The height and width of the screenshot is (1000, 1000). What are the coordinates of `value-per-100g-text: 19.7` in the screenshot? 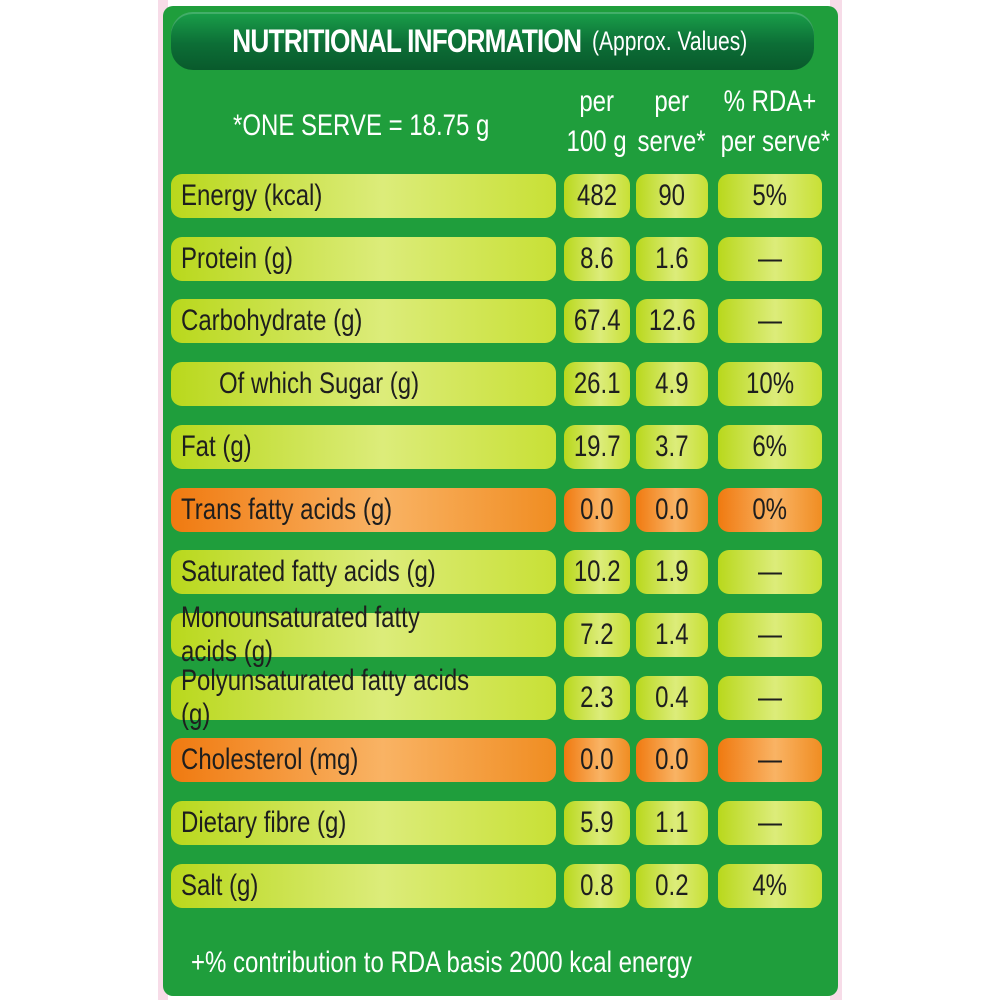 It's located at (597, 446).